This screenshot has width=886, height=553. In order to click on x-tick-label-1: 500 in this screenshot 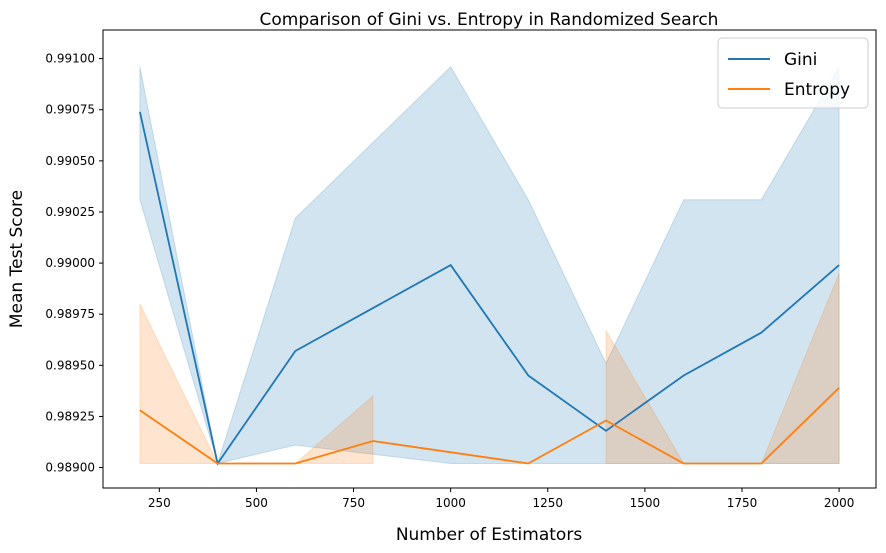, I will do `click(256, 503)`.